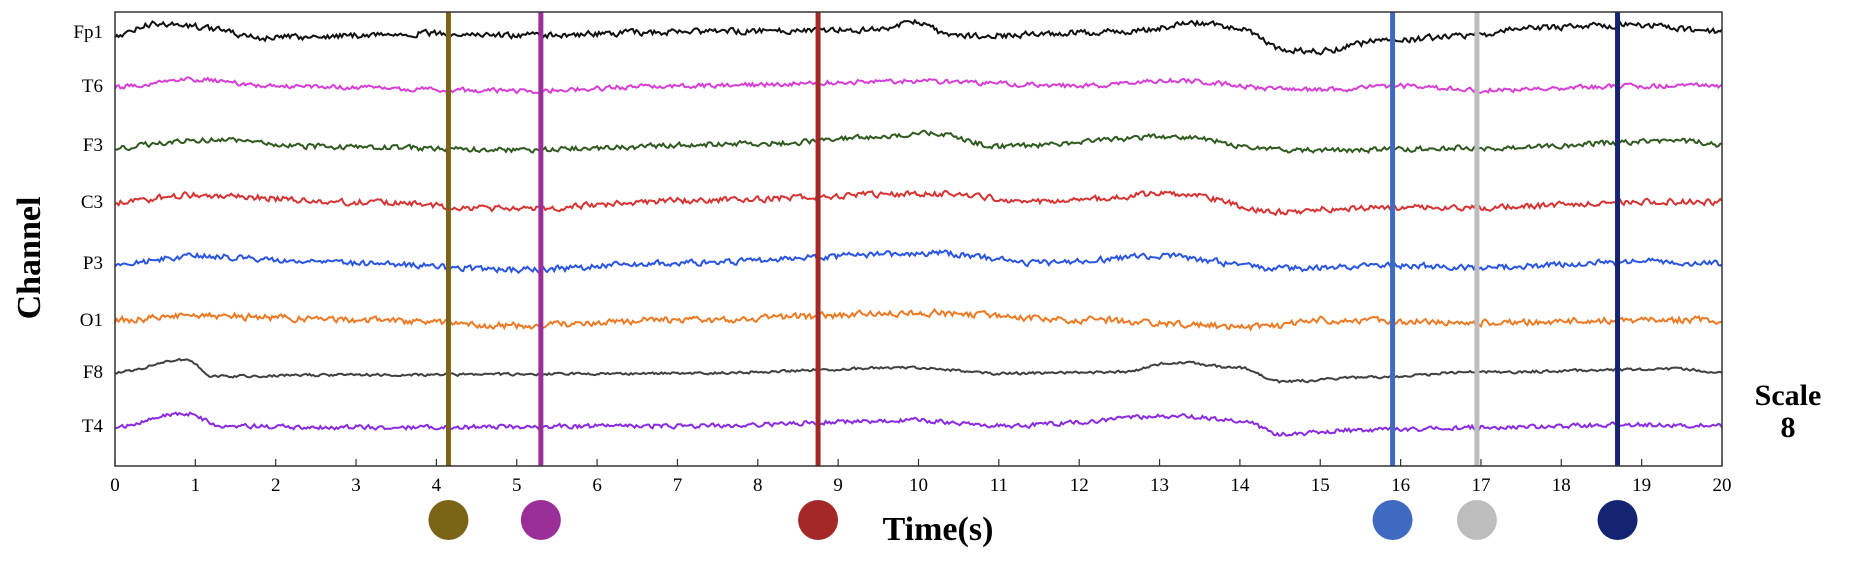  Describe the element at coordinates (276, 485) in the screenshot. I see `x-tick-label: 2` at that location.